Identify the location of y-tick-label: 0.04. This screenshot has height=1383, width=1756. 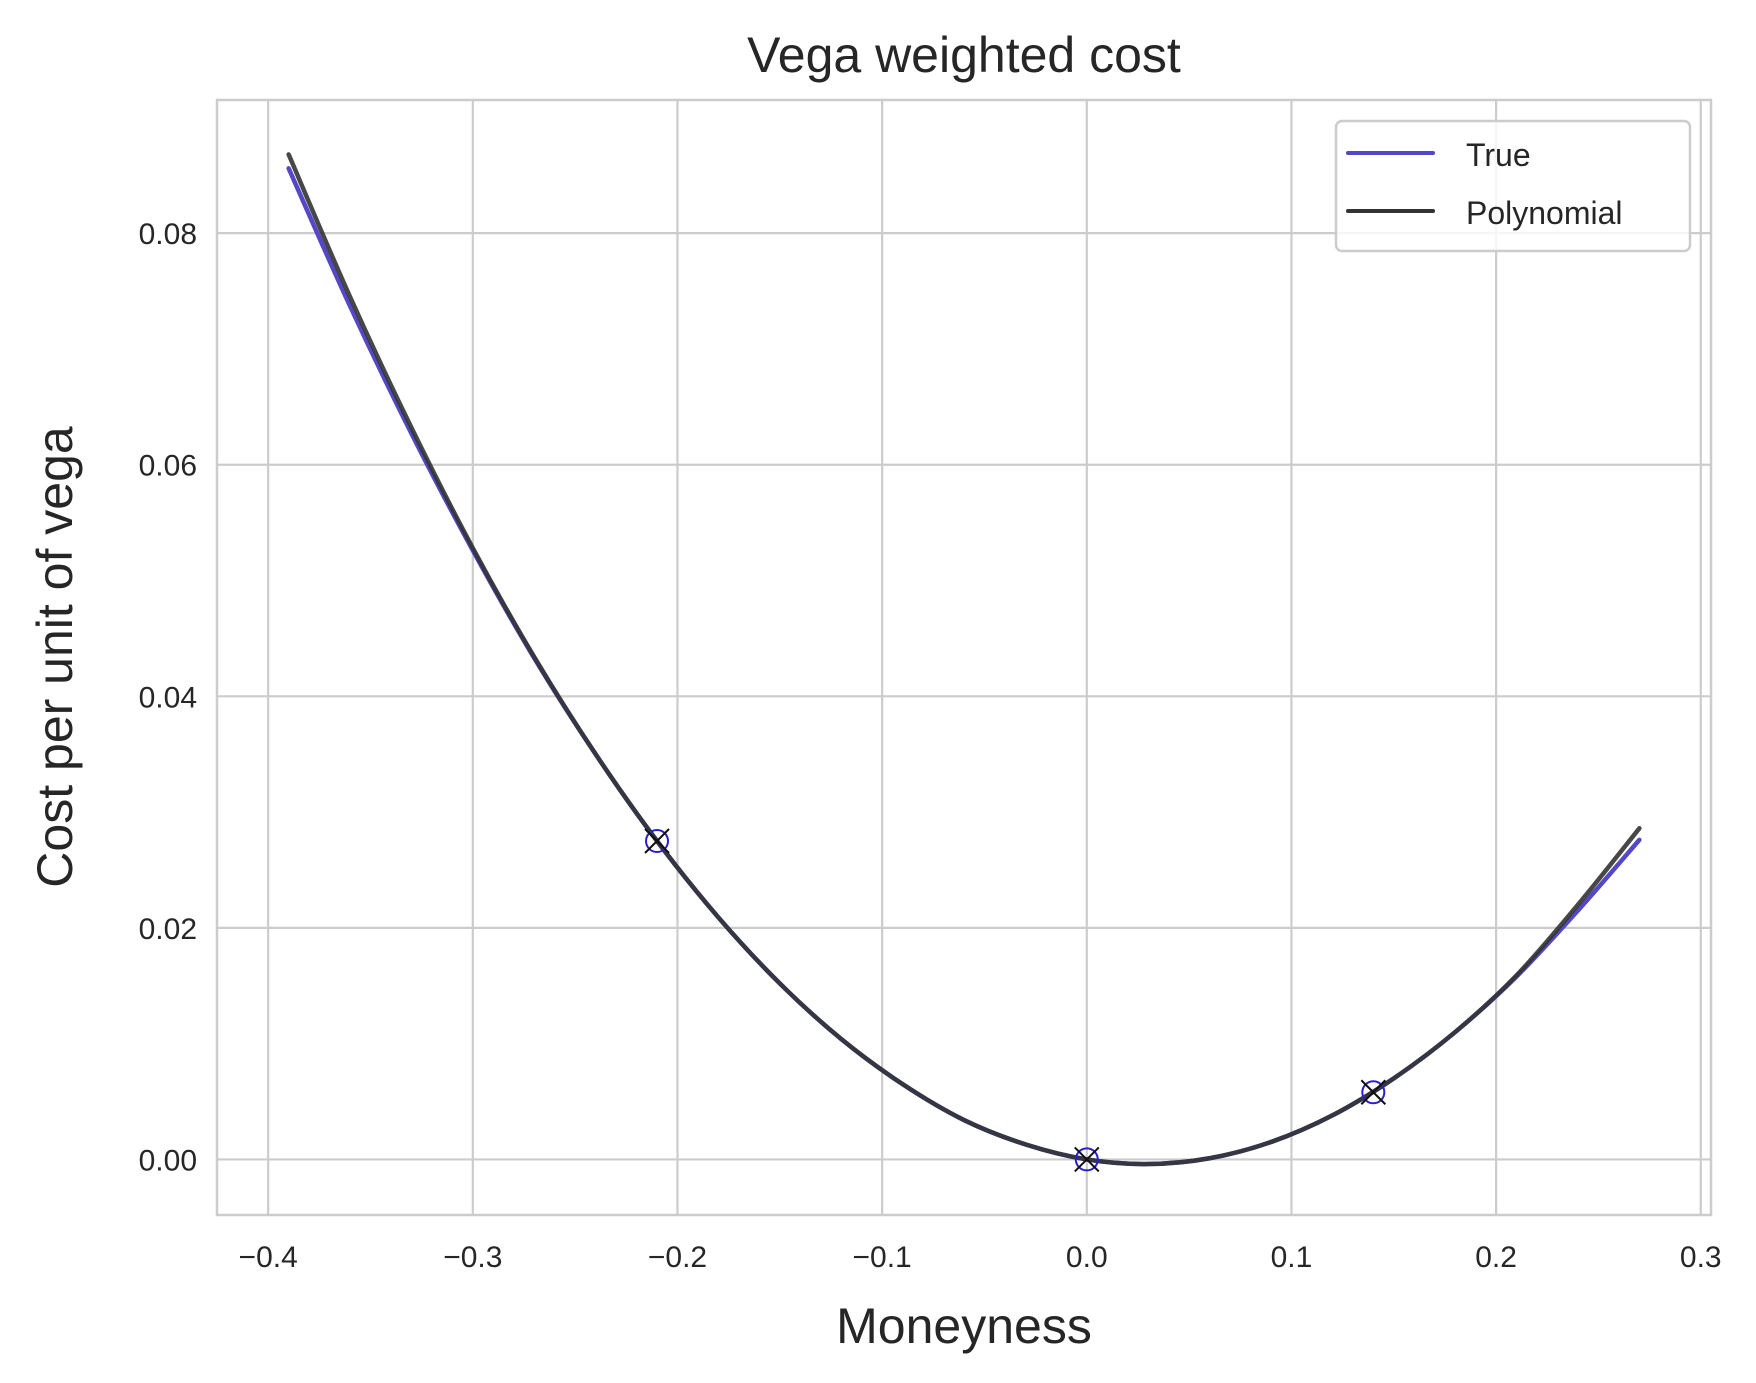
(168, 697).